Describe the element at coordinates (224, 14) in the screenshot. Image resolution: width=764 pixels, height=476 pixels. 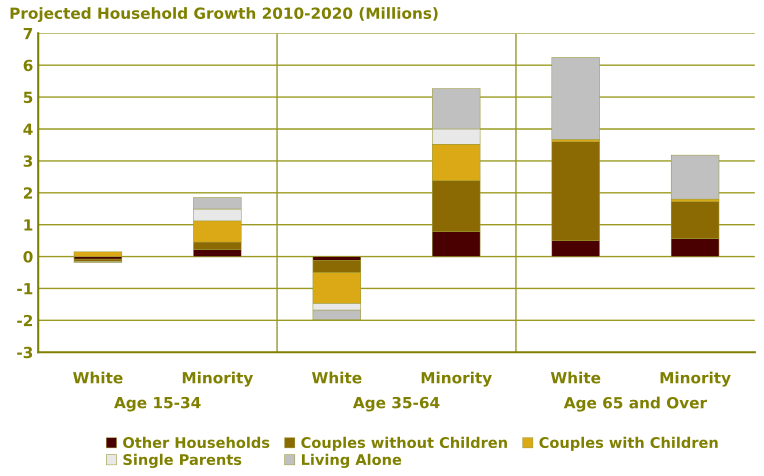
I see `chart-title: Projected Household Growth 2010-2020 (Millions)` at that location.